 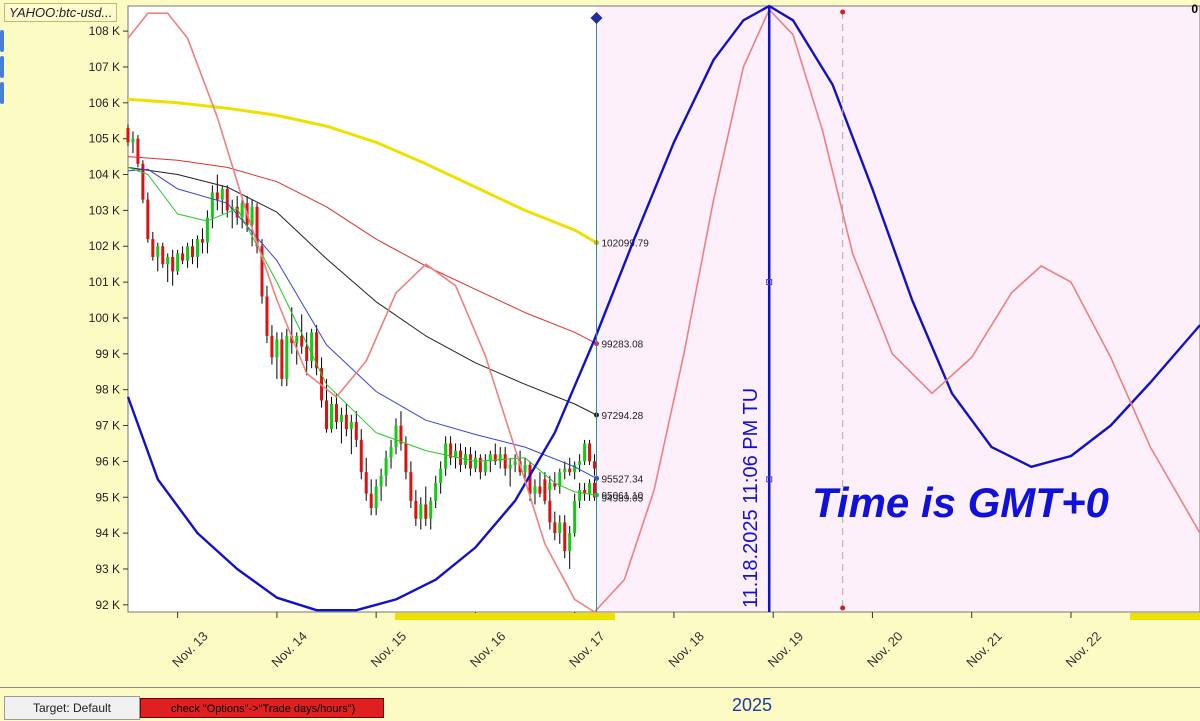 I want to click on y-tick-label: 93 K, so click(x=107, y=569).